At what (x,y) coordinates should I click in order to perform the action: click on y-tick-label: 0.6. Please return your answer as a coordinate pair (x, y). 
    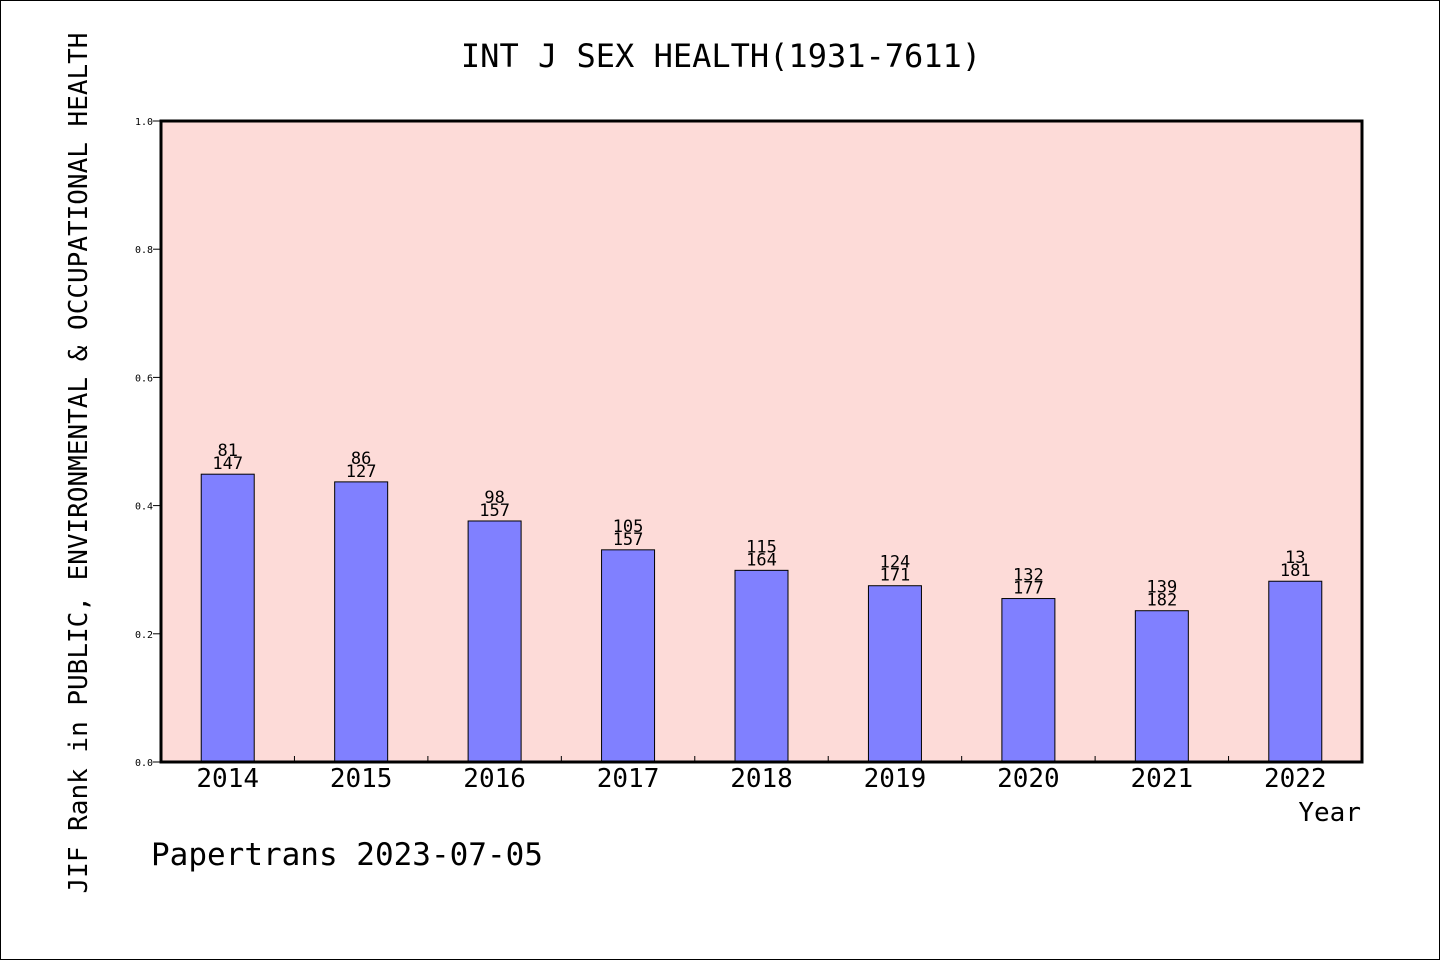
    Looking at the image, I should click on (144, 378).